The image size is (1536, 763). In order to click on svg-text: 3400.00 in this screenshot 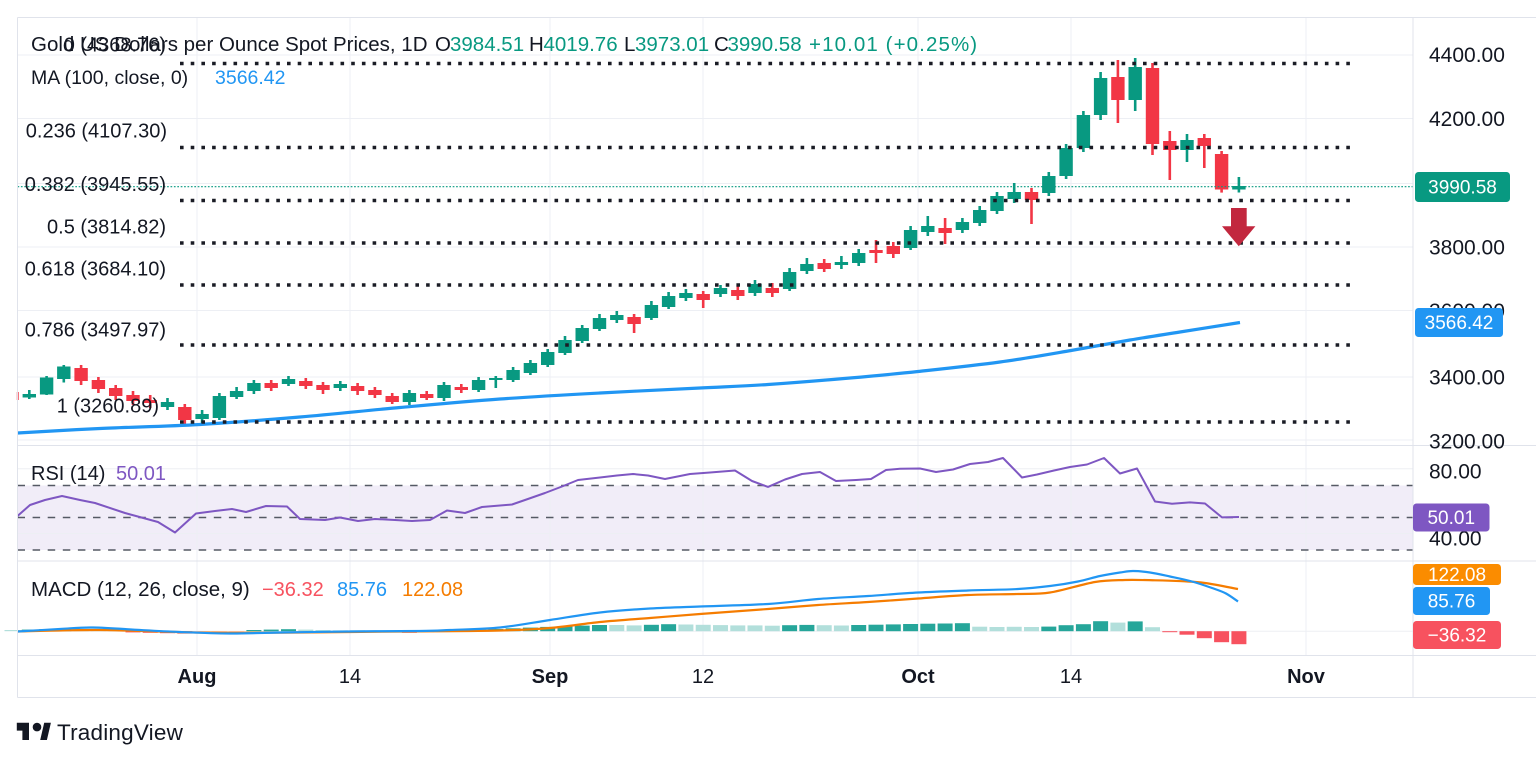, I will do `click(1467, 378)`.